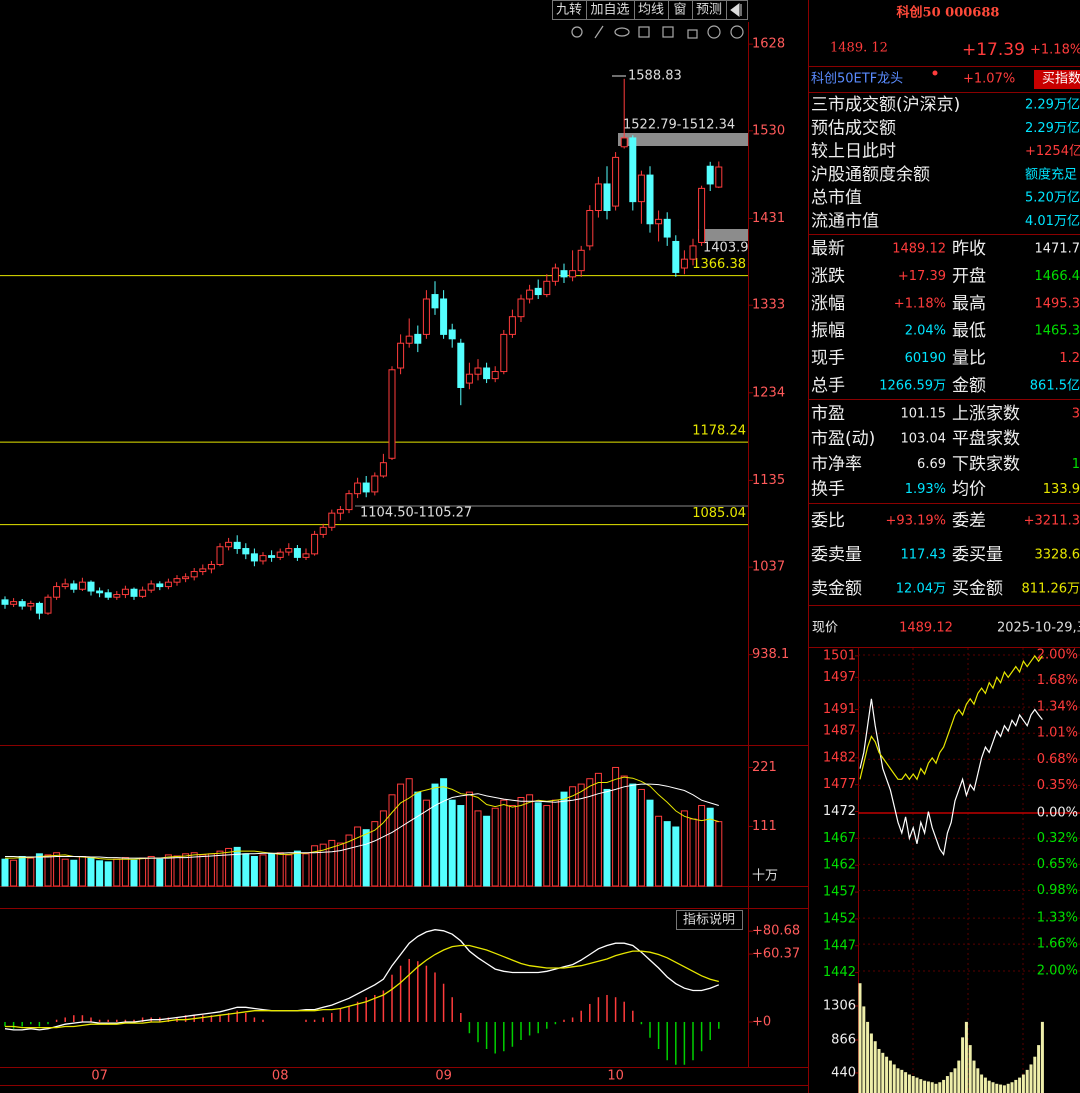 This screenshot has height=1093, width=1080. What do you see at coordinates (726, 248) in the screenshot?
I see `annotation: 1403.9` at bounding box center [726, 248].